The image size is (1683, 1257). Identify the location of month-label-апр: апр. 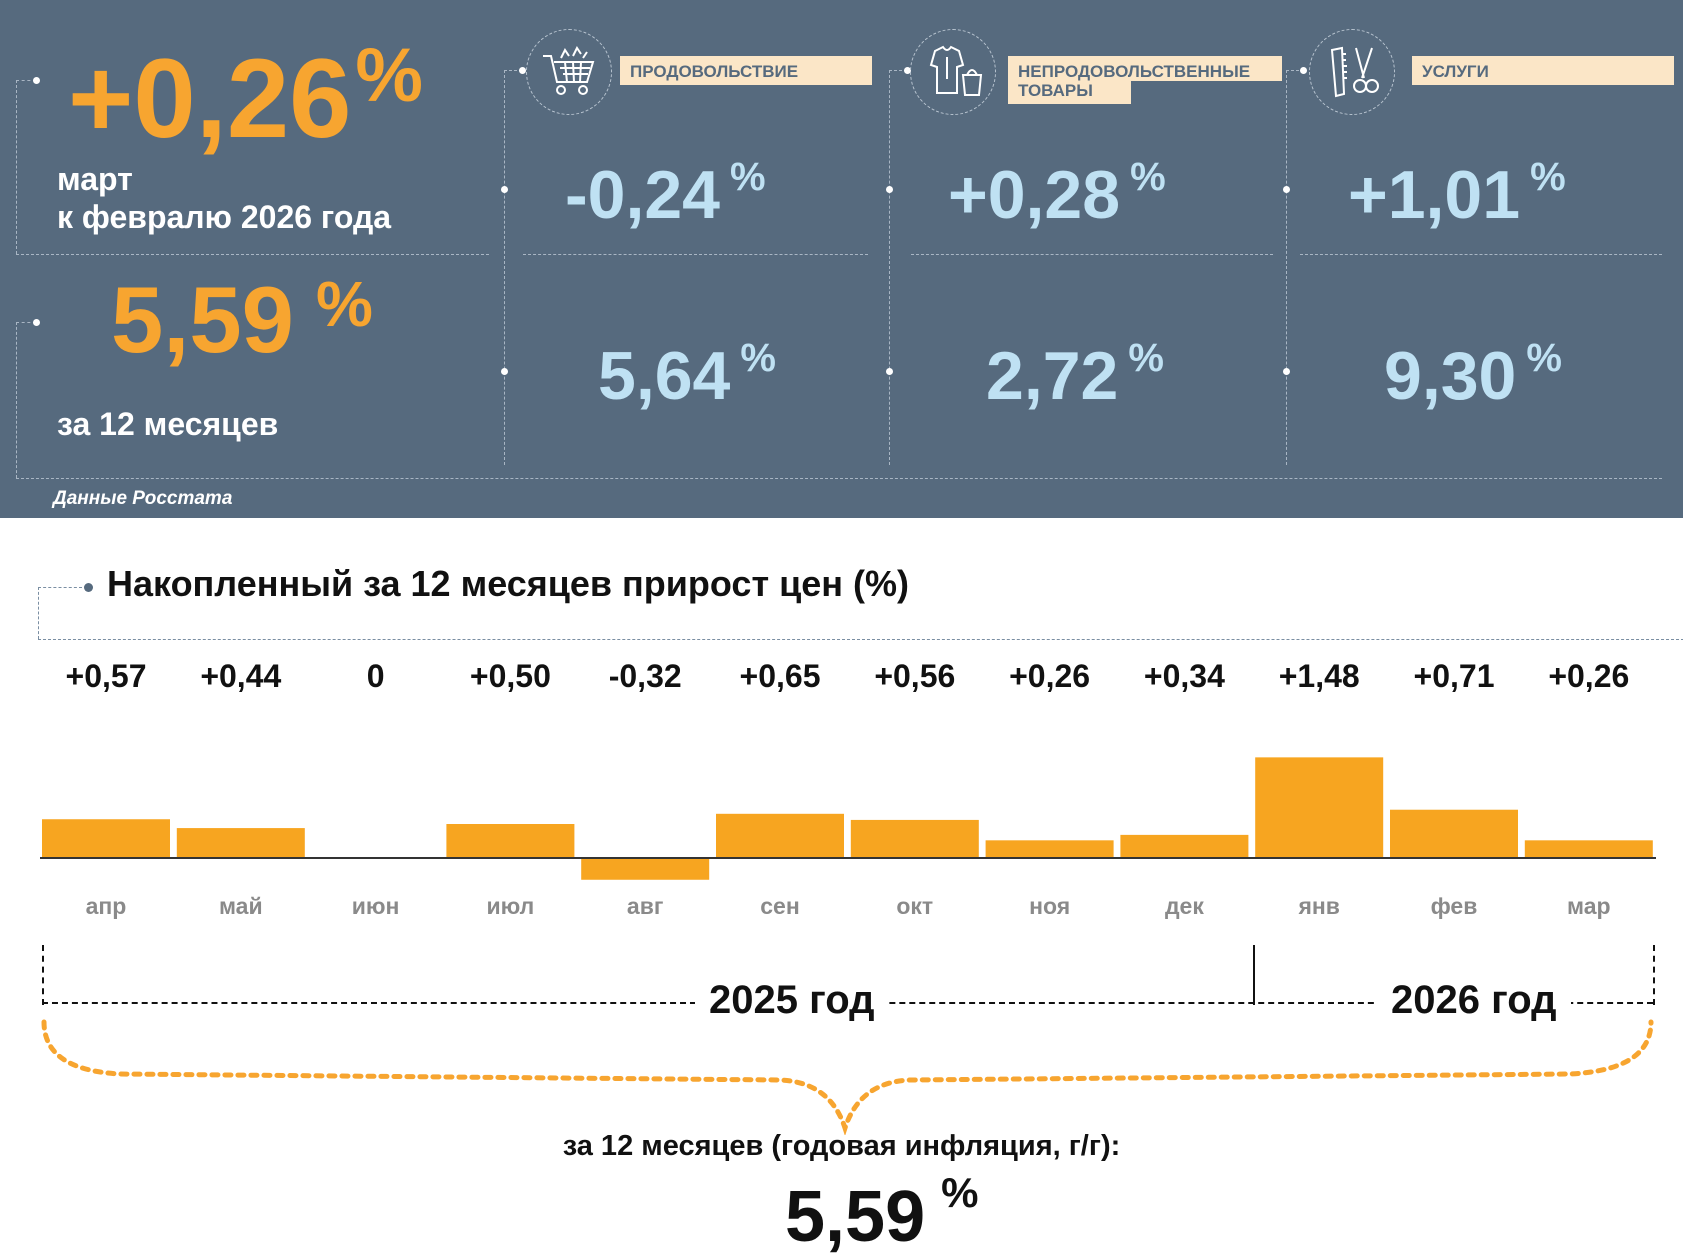
(106, 906).